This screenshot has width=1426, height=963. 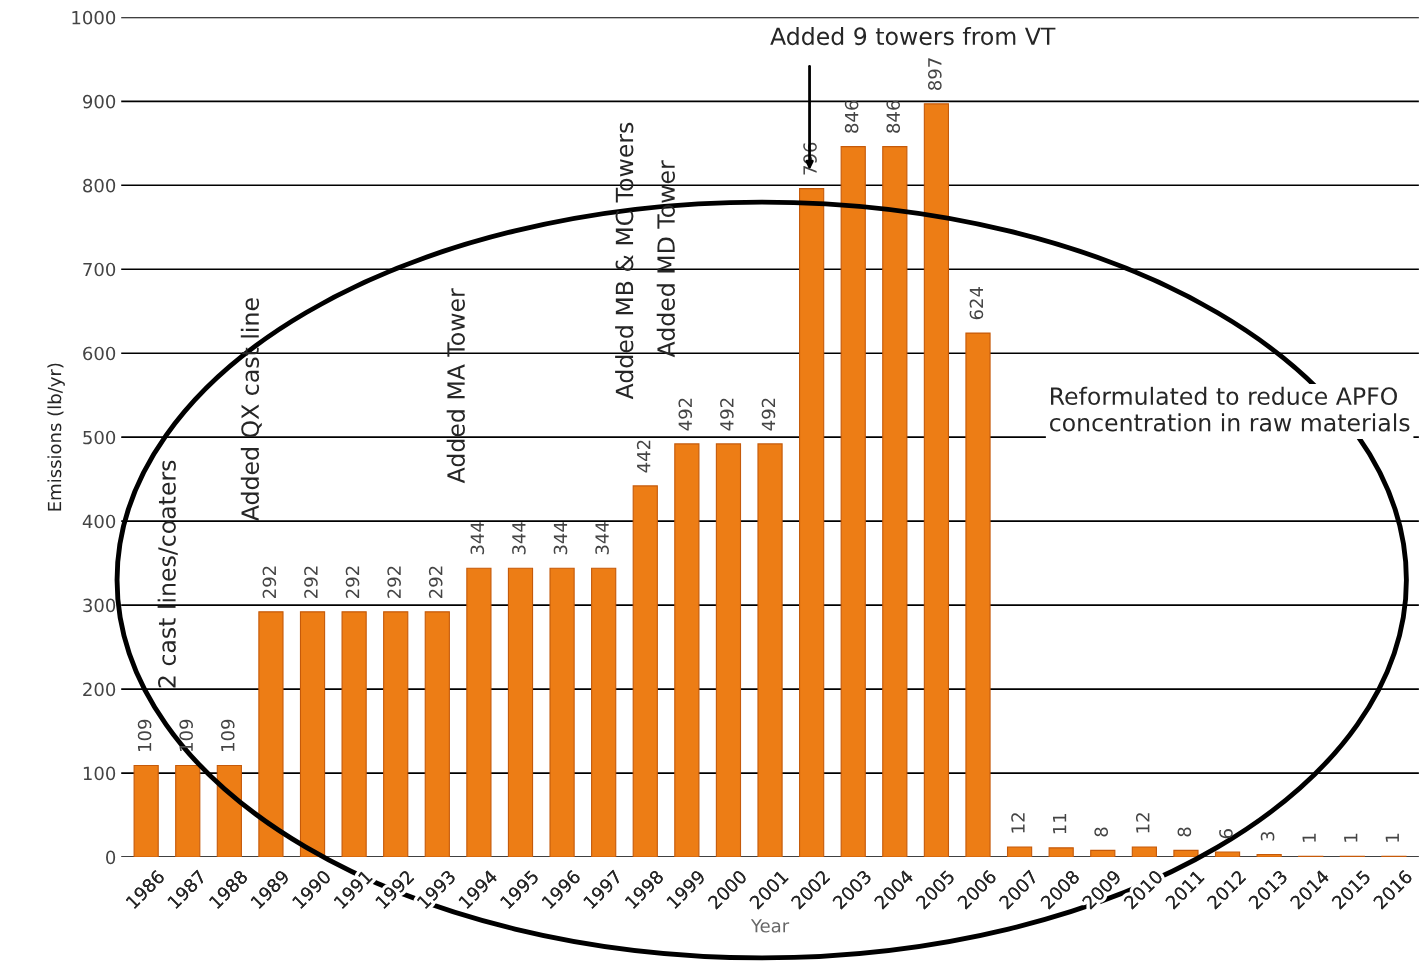 What do you see at coordinates (99, 353) in the screenshot?
I see `y-tick-label: 600` at bounding box center [99, 353].